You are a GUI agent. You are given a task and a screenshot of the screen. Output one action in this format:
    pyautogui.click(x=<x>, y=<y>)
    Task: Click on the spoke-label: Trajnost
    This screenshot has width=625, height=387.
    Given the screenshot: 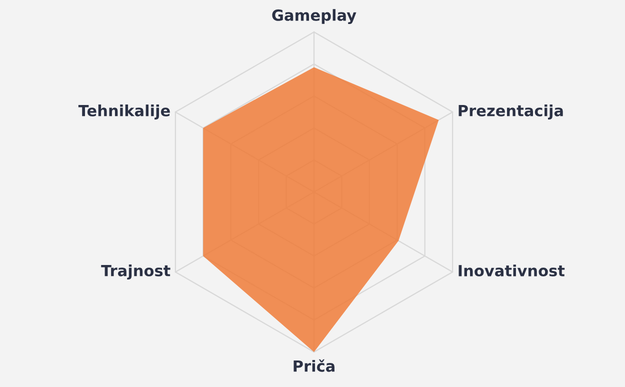 What is the action you would take?
    pyautogui.click(x=135, y=272)
    